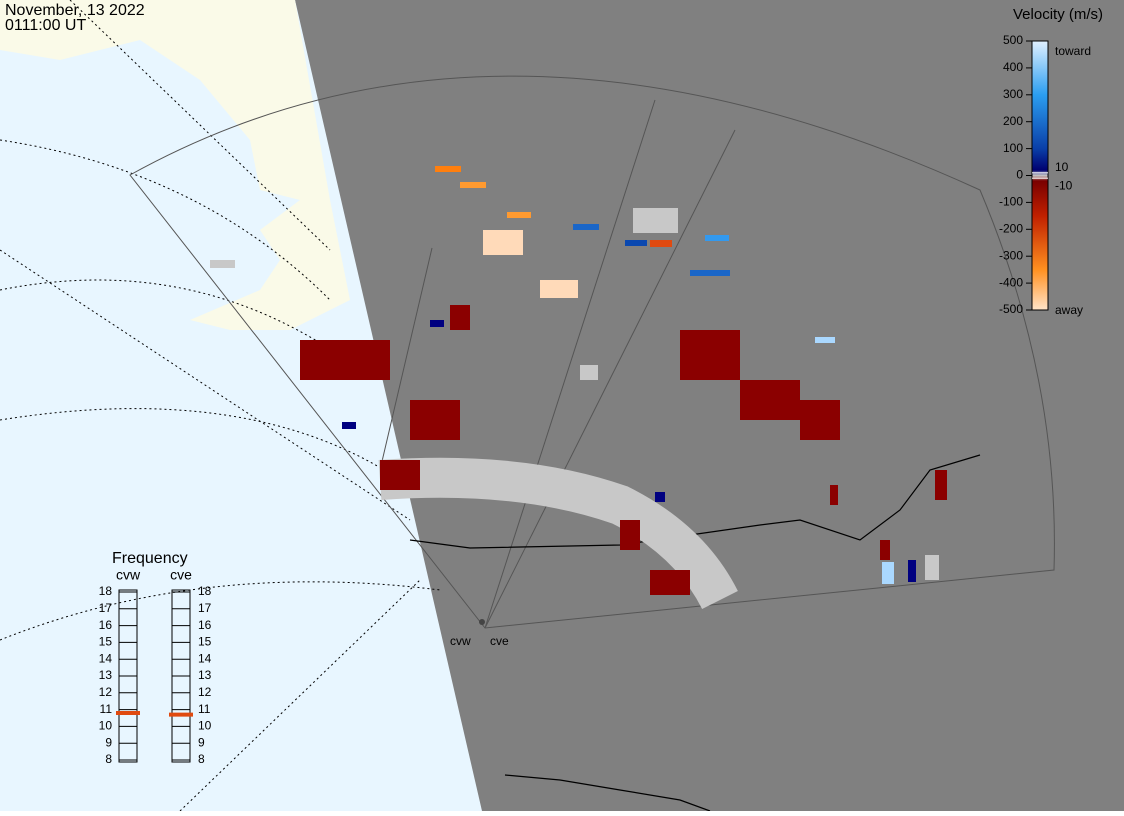 The width and height of the screenshot is (1124, 816). Describe the element at coordinates (1013, 121) in the screenshot. I see `colorbar-tick-label: 200` at that location.